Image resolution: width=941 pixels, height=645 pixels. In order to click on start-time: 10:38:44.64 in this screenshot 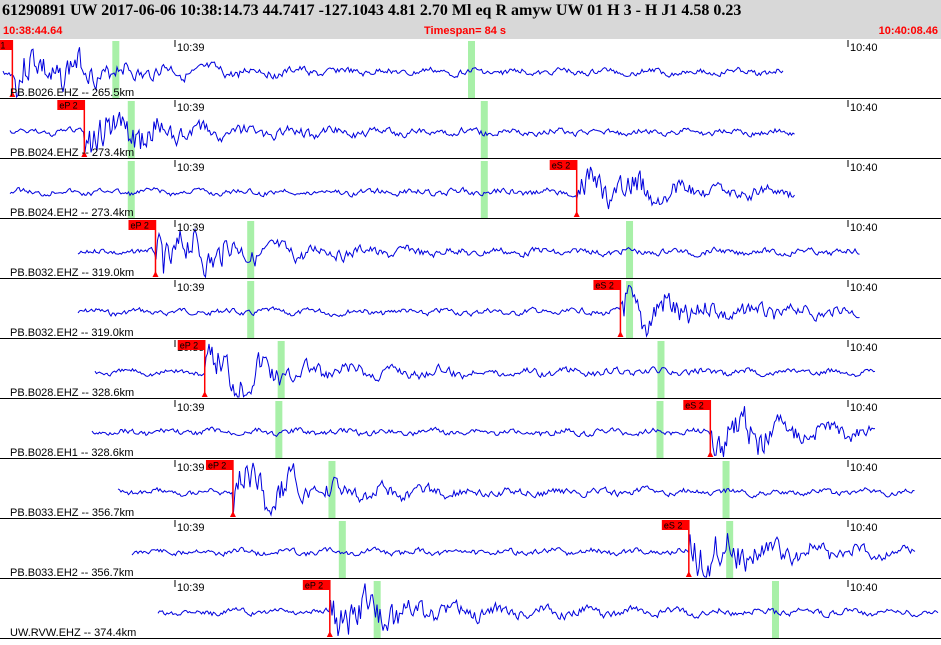, I will do `click(33, 31)`.